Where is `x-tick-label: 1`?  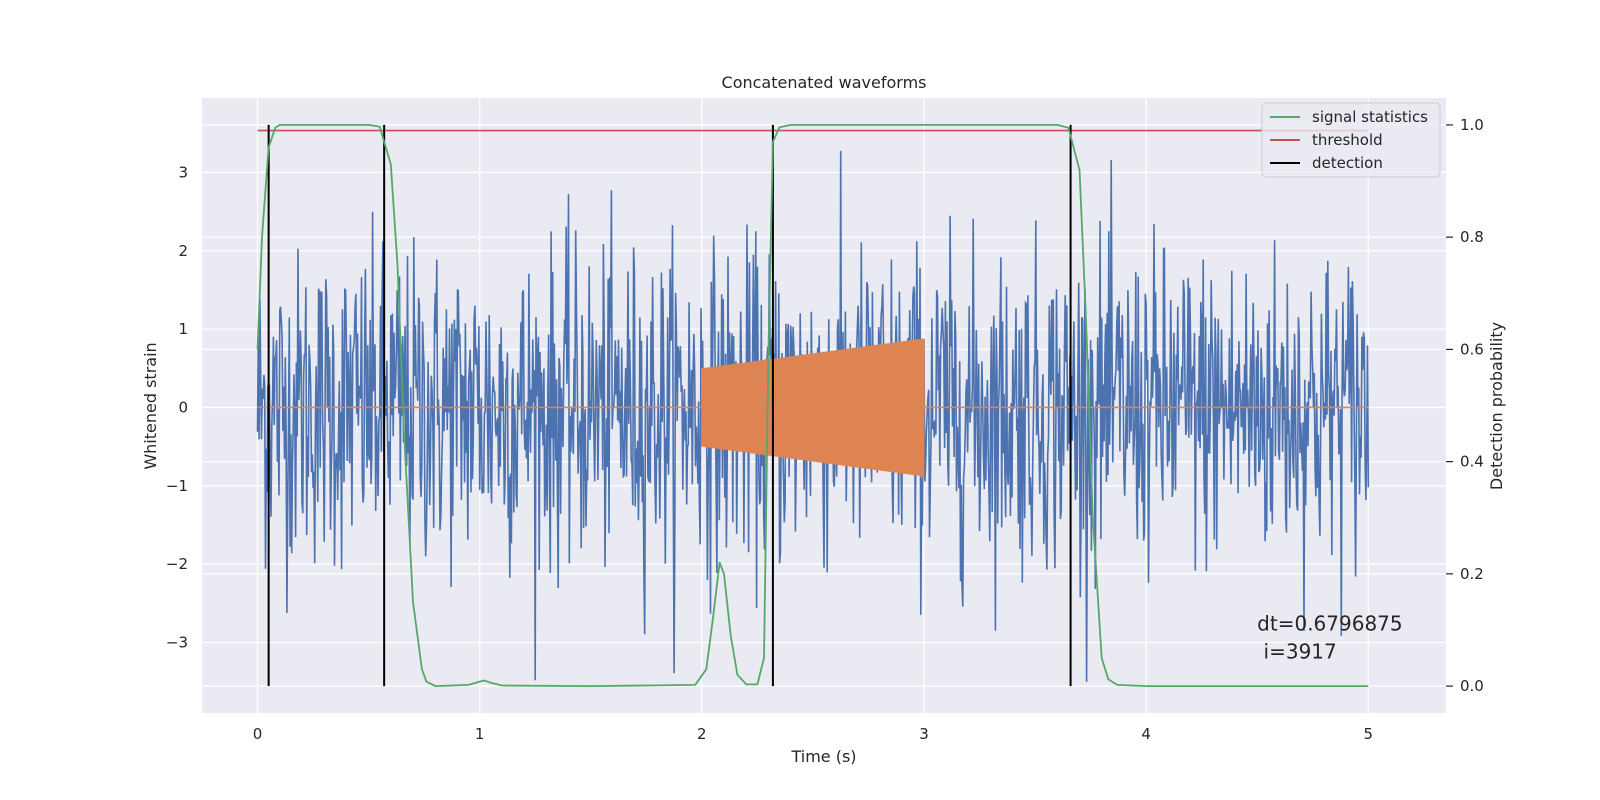
x-tick-label: 1 is located at coordinates (480, 734).